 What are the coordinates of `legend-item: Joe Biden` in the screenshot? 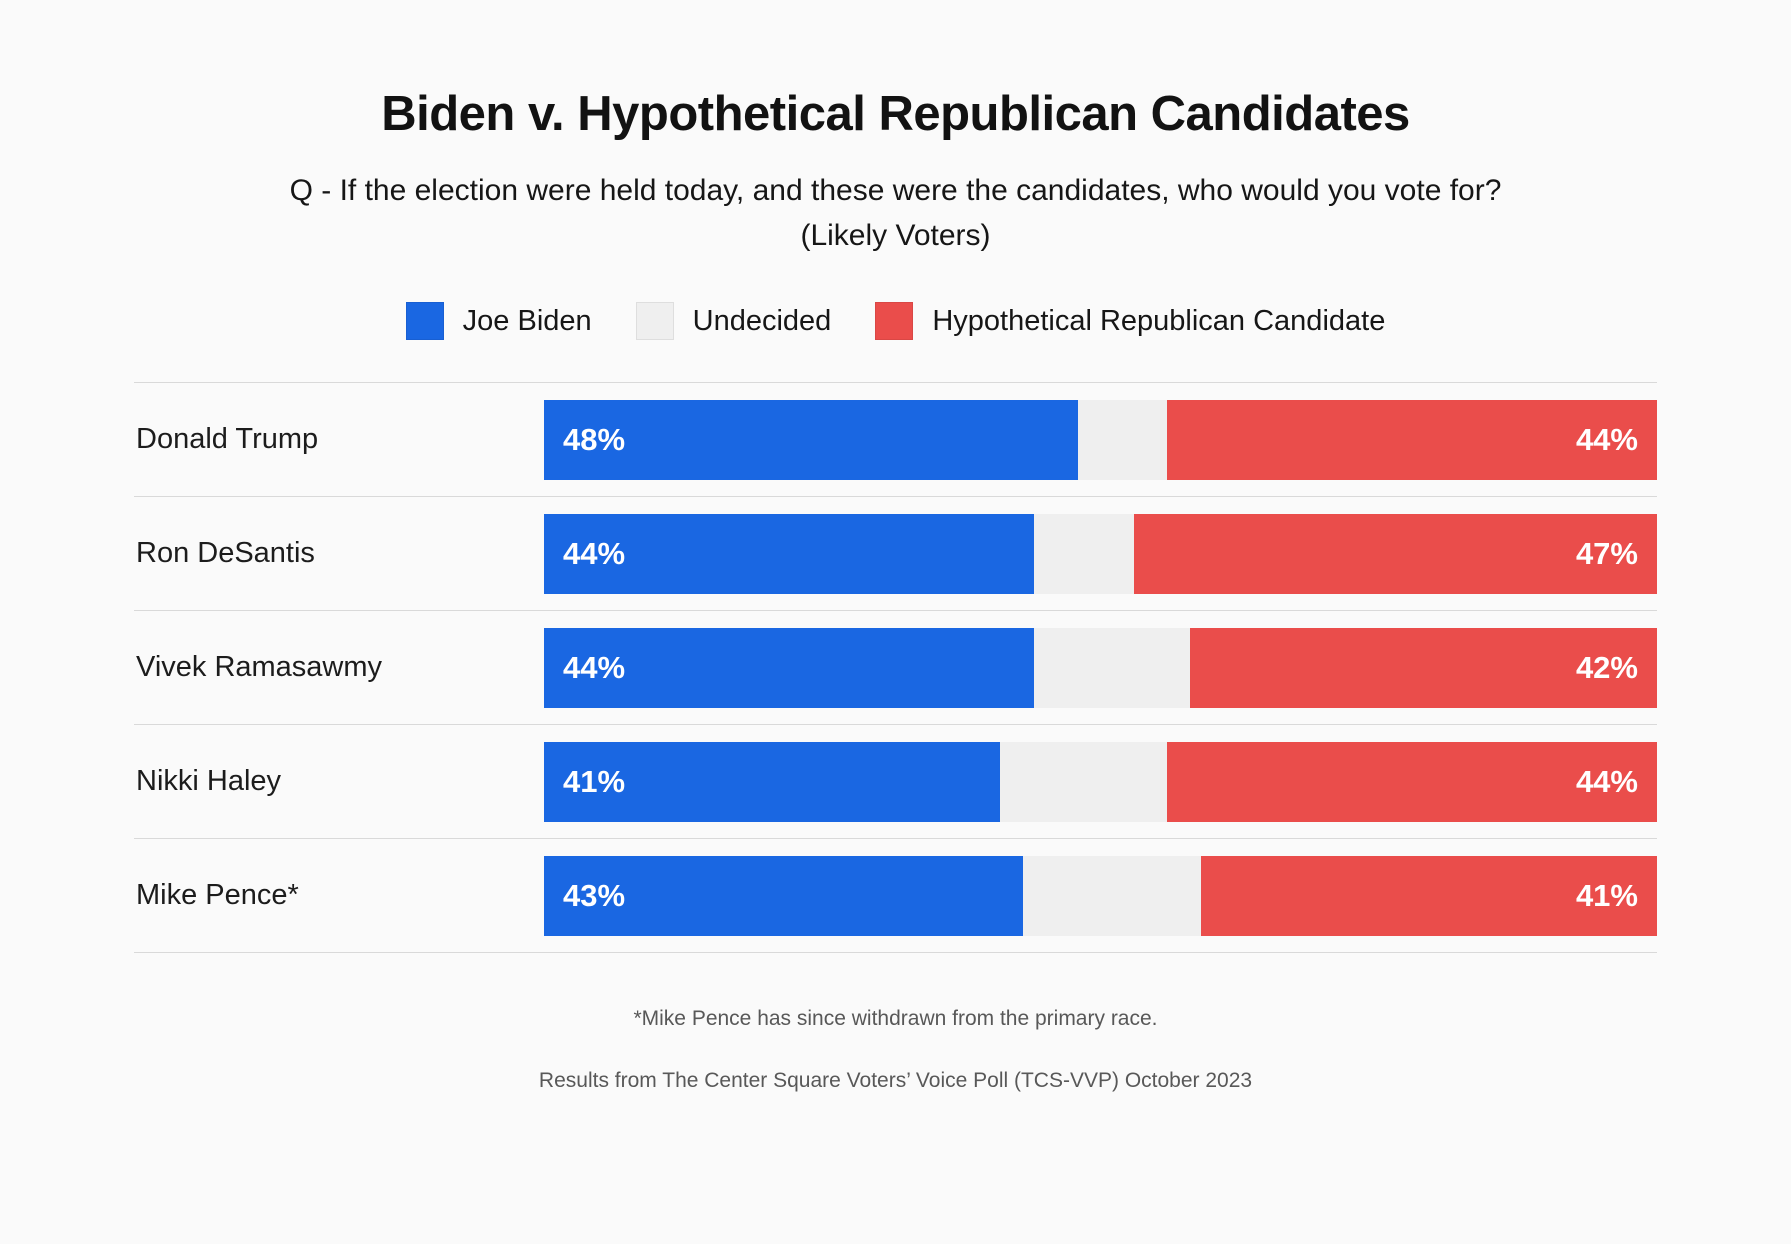 It's located at (498, 321).